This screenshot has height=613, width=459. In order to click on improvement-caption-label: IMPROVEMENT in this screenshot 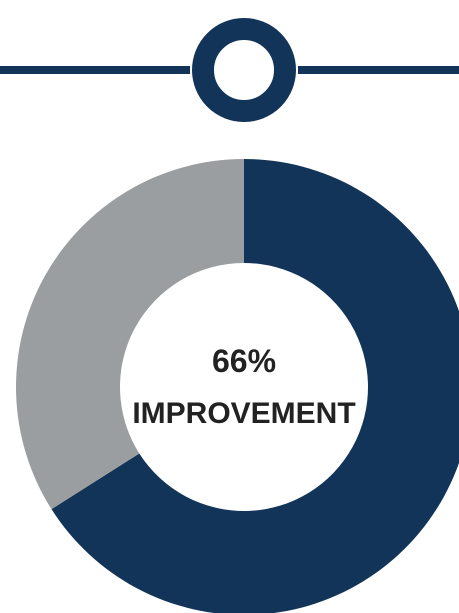, I will do `click(243, 413)`.